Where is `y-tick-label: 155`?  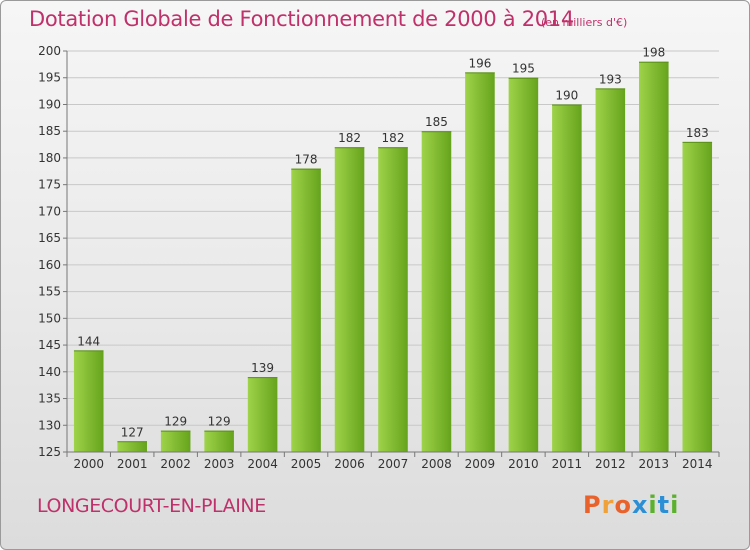
y-tick-label: 155 is located at coordinates (49, 292).